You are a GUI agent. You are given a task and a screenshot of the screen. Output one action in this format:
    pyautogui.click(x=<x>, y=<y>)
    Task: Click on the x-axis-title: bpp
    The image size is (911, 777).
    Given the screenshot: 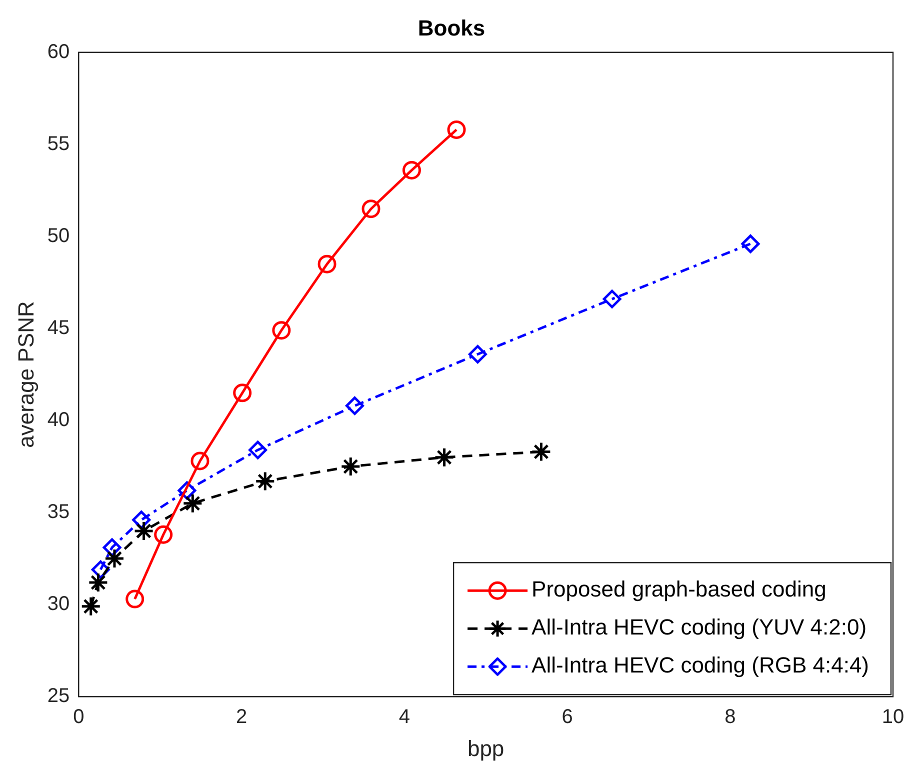 What is the action you would take?
    pyautogui.click(x=485, y=748)
    